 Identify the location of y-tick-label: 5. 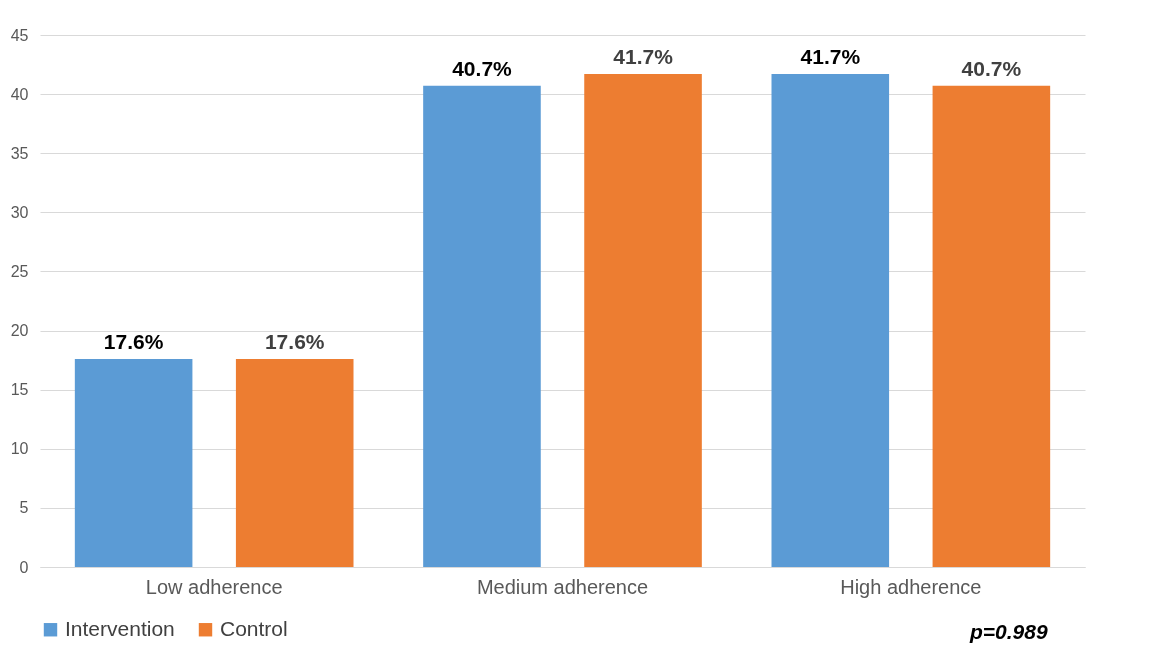
(24, 508).